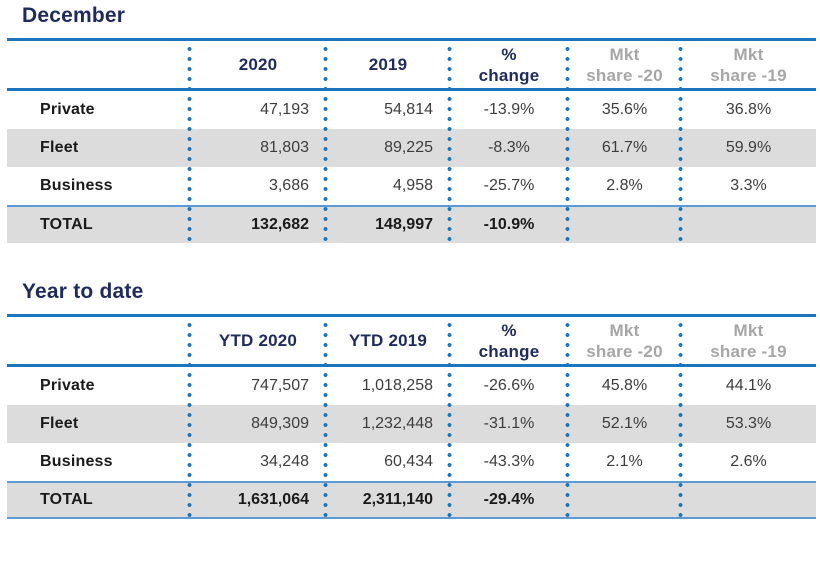  I want to click on table-row-fleet: Fleet 81,803 89,225 -8.3% 61.7% 59.9%, so click(411, 148).